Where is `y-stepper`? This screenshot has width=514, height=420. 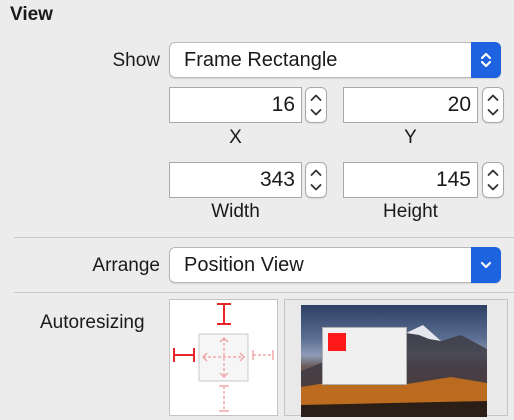
y-stepper is located at coordinates (493, 105).